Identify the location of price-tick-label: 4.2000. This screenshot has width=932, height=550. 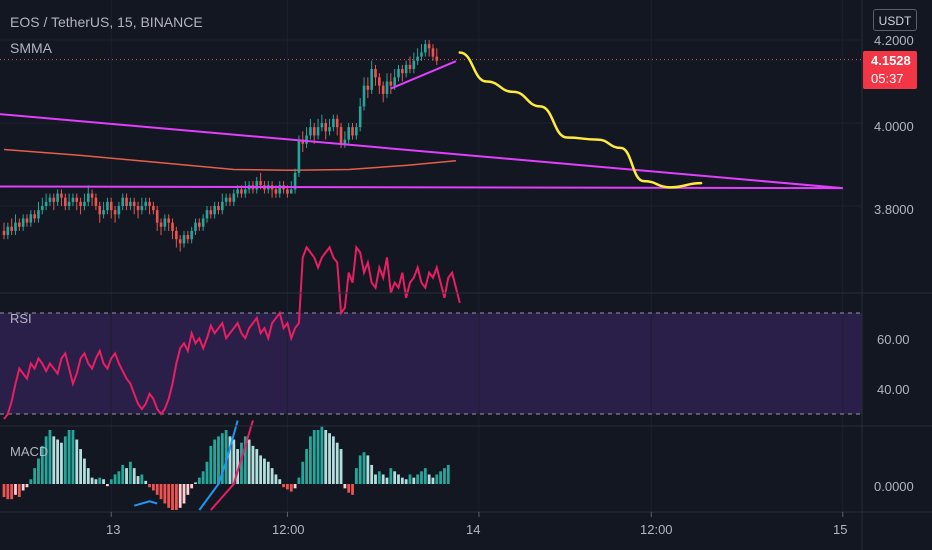
(894, 40).